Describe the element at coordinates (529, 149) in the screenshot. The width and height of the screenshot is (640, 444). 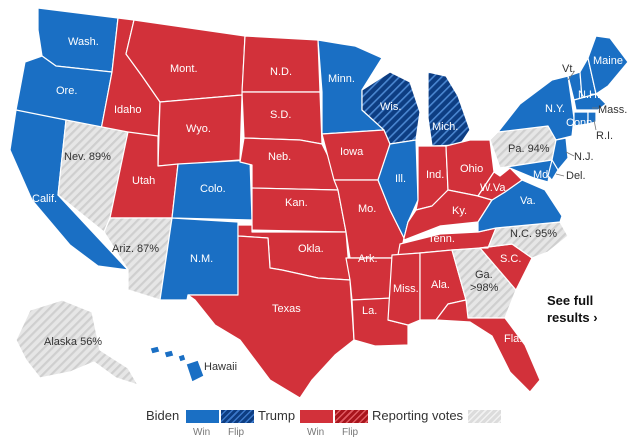
I see `label-pa: Pa. 94%` at that location.